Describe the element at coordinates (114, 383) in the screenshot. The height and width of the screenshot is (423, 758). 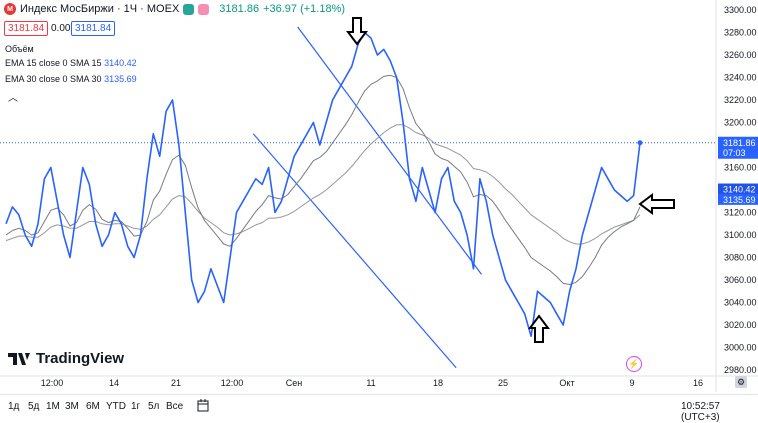
I see `x-tick-label: 14` at that location.